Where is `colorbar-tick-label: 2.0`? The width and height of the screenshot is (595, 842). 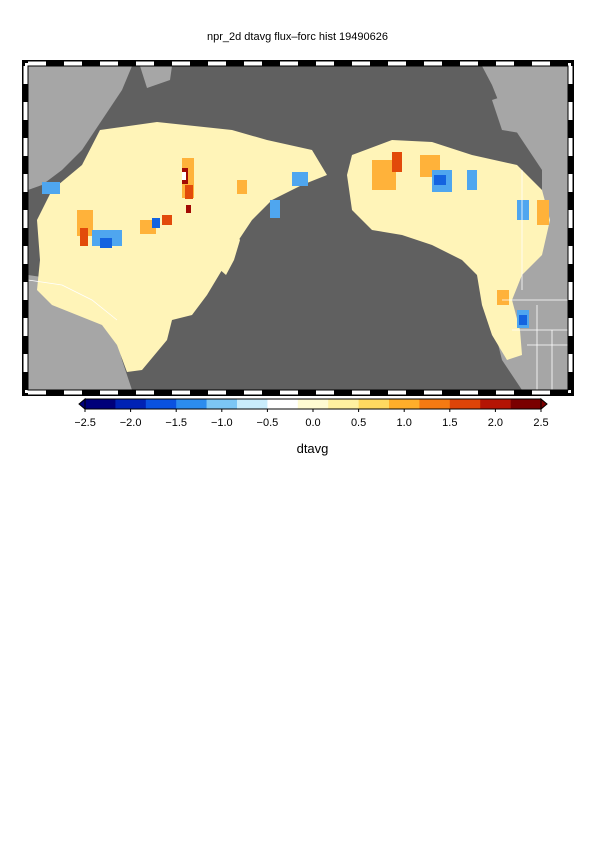
colorbar-tick-label: 2.0 is located at coordinates (495, 423).